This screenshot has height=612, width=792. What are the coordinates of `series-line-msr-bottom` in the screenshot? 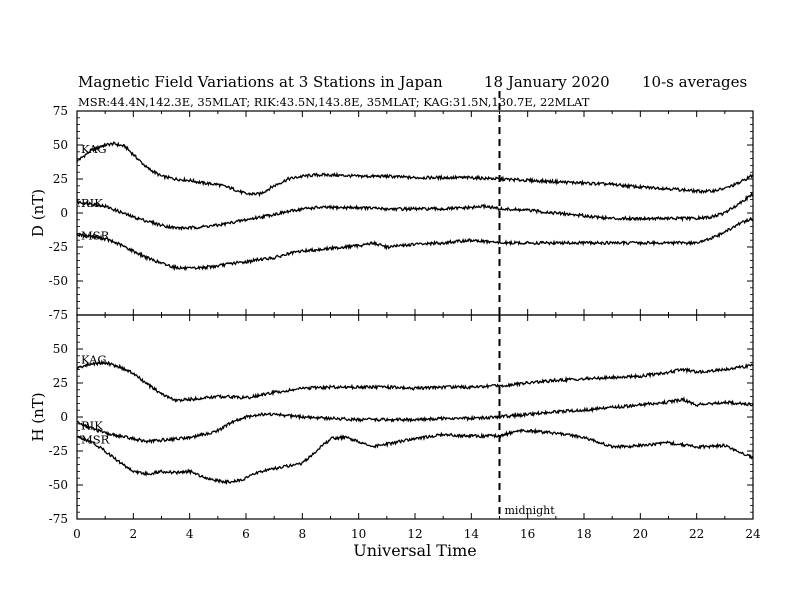 It's located at (415, 456).